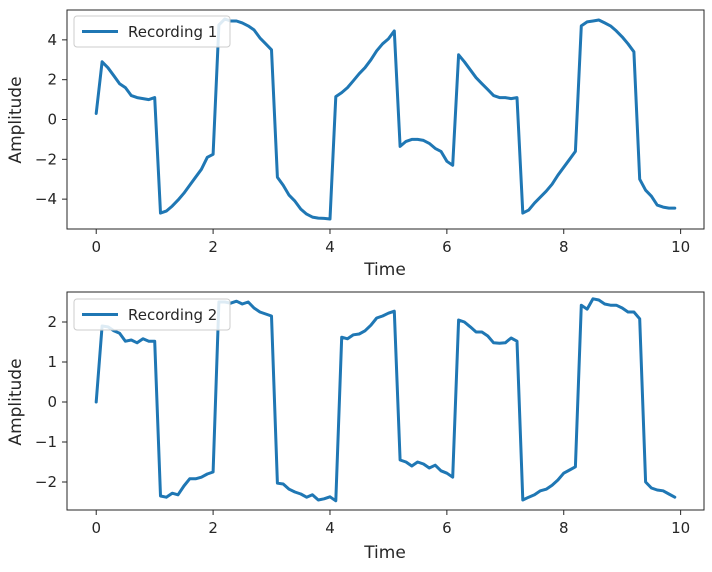 This screenshot has width=712, height=572. I want to click on y-tick-label: −1, so click(46, 442).